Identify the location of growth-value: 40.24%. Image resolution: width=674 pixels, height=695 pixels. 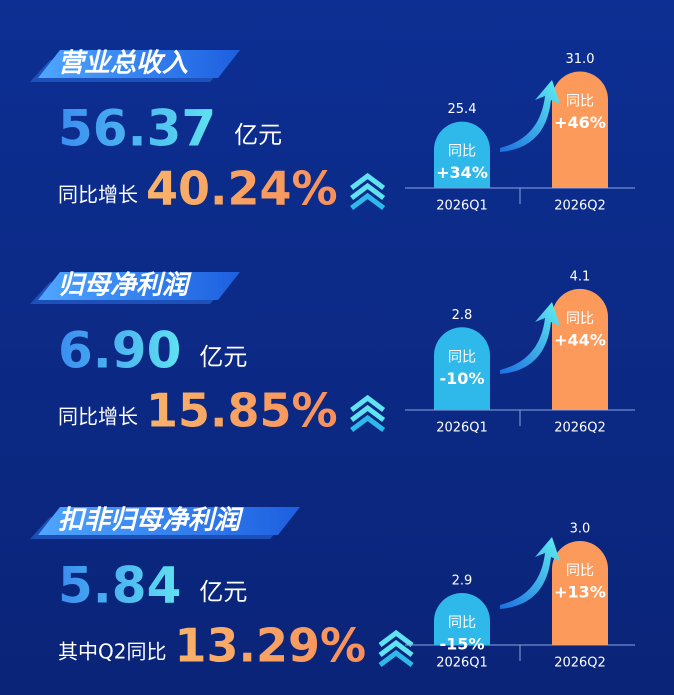
(242, 189).